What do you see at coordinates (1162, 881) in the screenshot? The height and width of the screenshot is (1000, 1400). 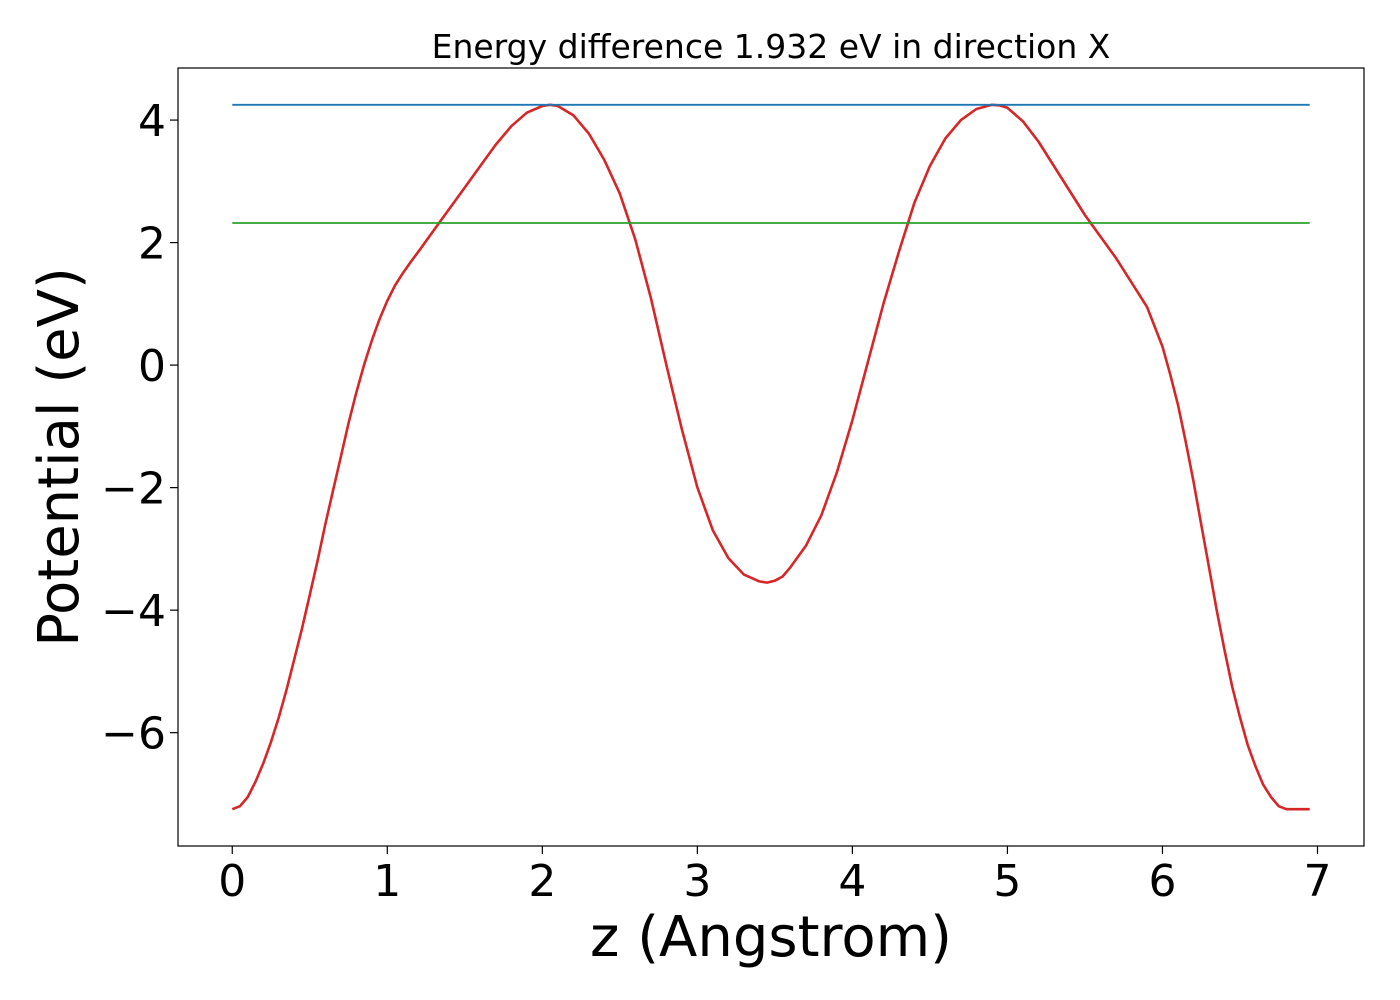 I see `x-tick-label: 6` at bounding box center [1162, 881].